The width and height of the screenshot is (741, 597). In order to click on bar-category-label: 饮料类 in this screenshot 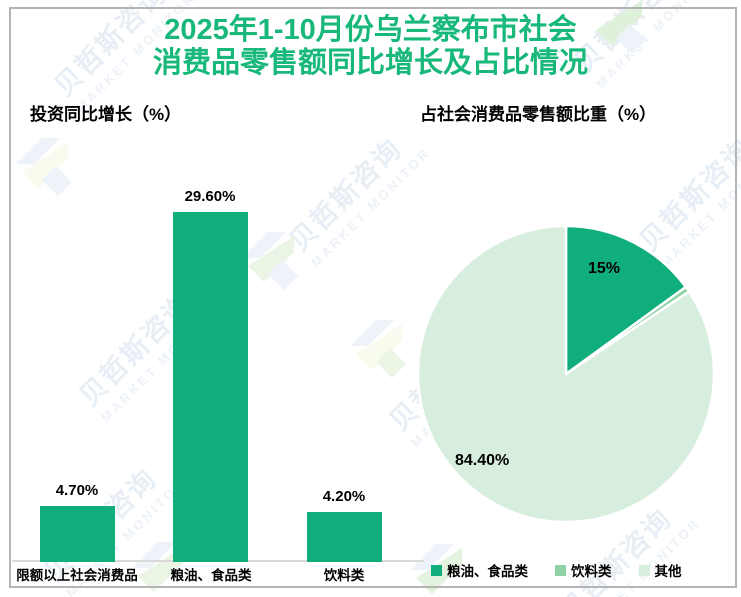, I will do `click(344, 575)`.